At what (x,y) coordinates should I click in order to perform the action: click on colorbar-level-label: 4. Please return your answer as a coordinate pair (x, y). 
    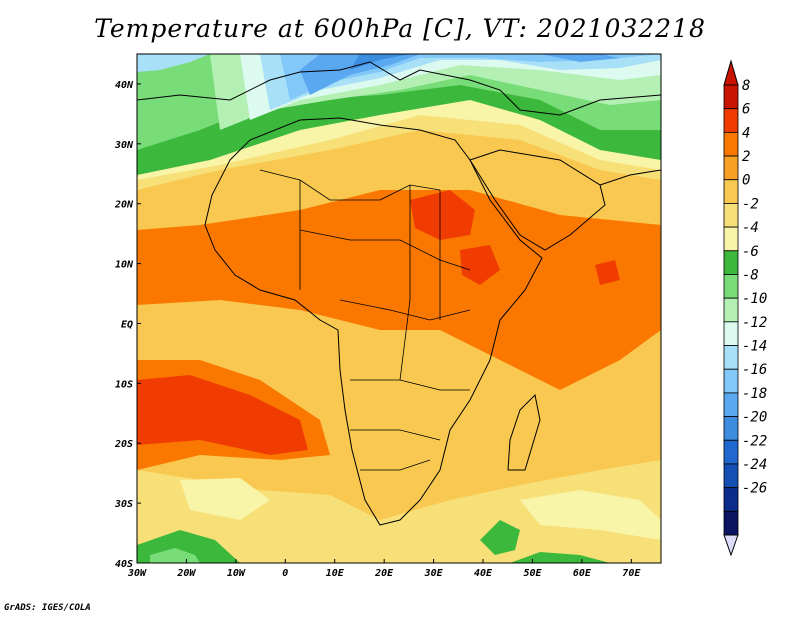
    Looking at the image, I should click on (746, 133).